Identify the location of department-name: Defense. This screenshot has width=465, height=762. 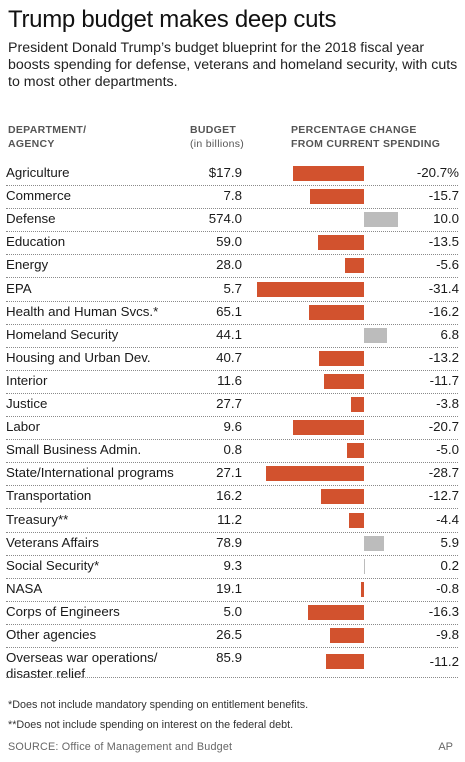
(31, 219).